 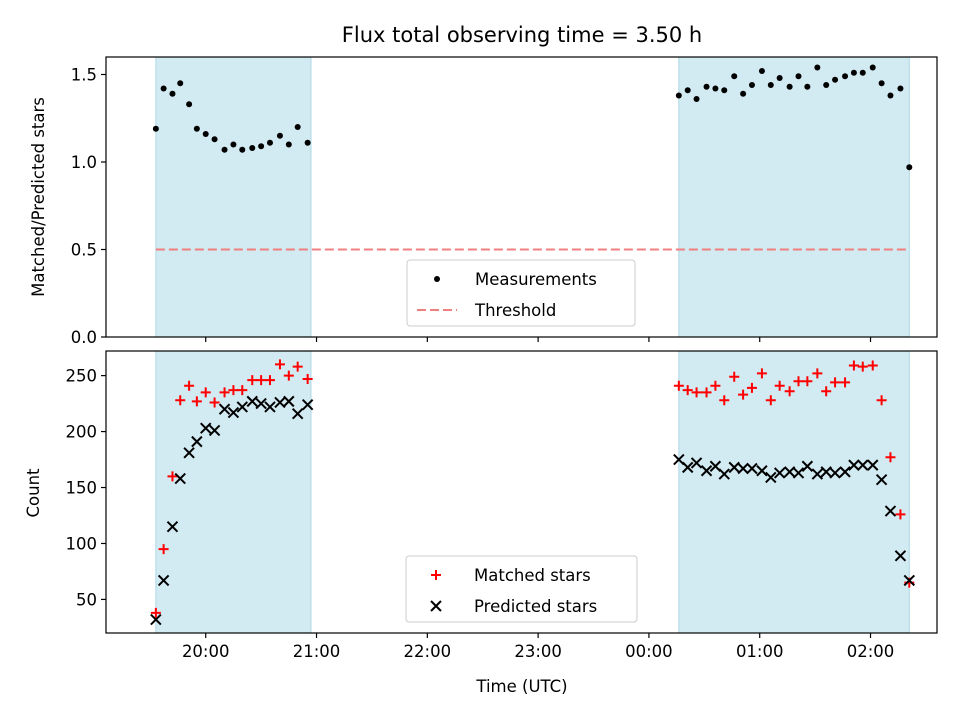 I want to click on legend-label: Measurements, so click(x=536, y=279).